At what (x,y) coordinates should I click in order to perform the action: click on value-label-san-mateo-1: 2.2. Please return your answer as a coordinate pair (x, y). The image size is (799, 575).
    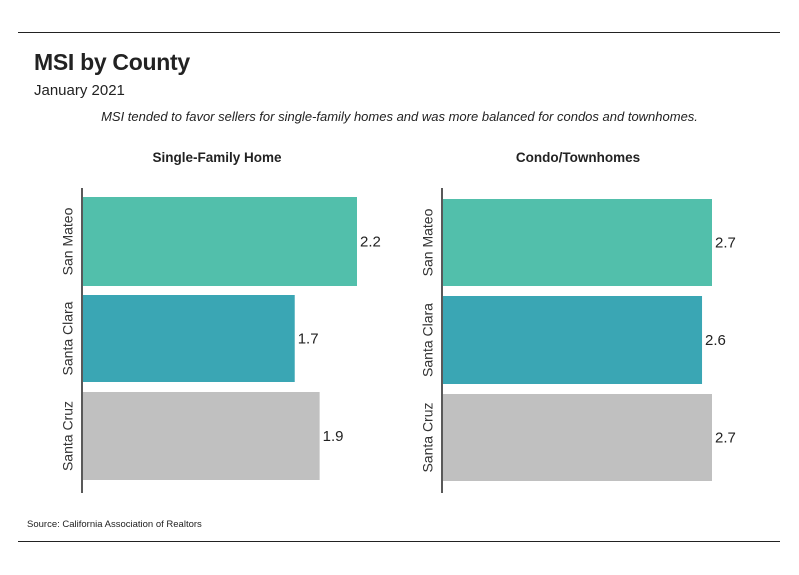
    Looking at the image, I should click on (370, 242).